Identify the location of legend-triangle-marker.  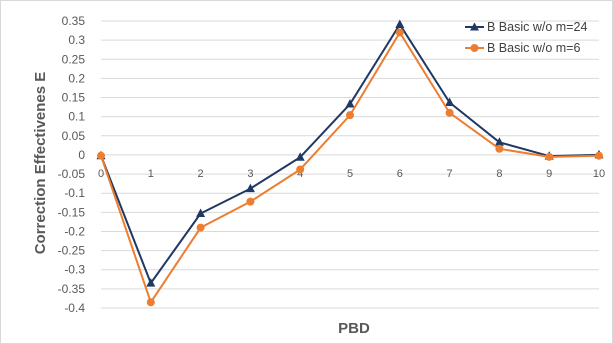
(474, 26).